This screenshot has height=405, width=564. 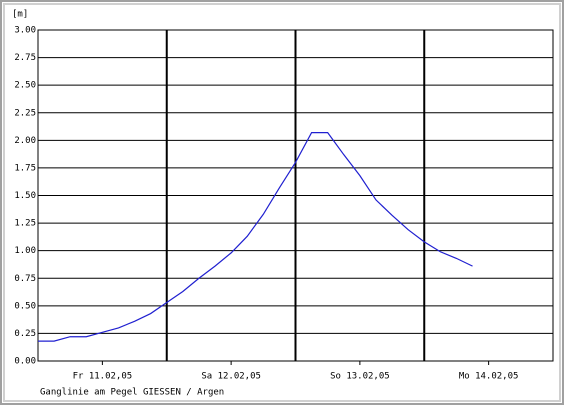 I want to click on y-tick-label: 1.50, so click(x=25, y=196).